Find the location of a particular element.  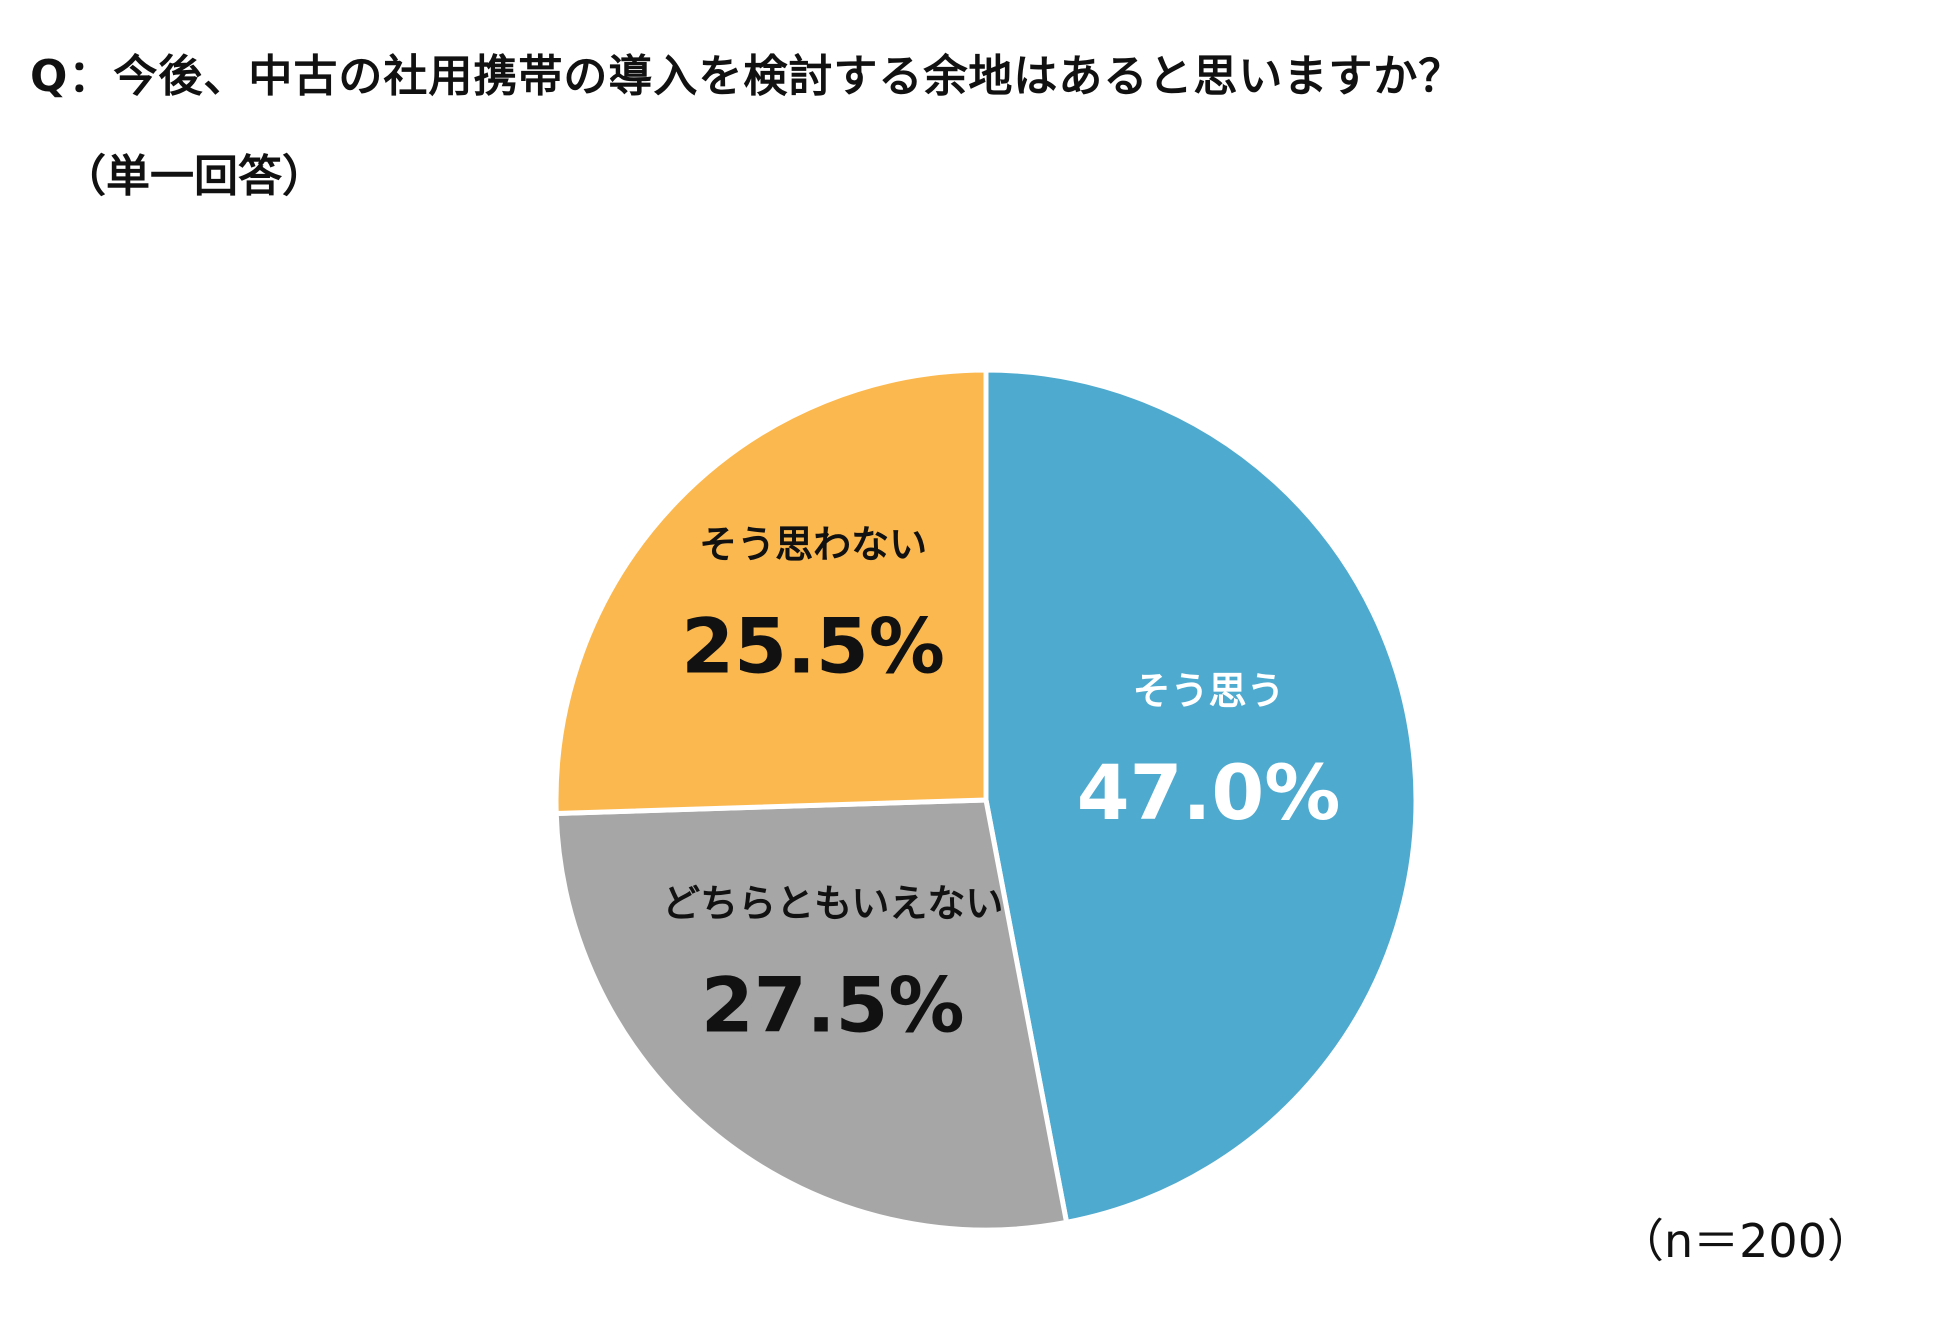

chart-subtitle: （単一回答） is located at coordinates (194, 176).